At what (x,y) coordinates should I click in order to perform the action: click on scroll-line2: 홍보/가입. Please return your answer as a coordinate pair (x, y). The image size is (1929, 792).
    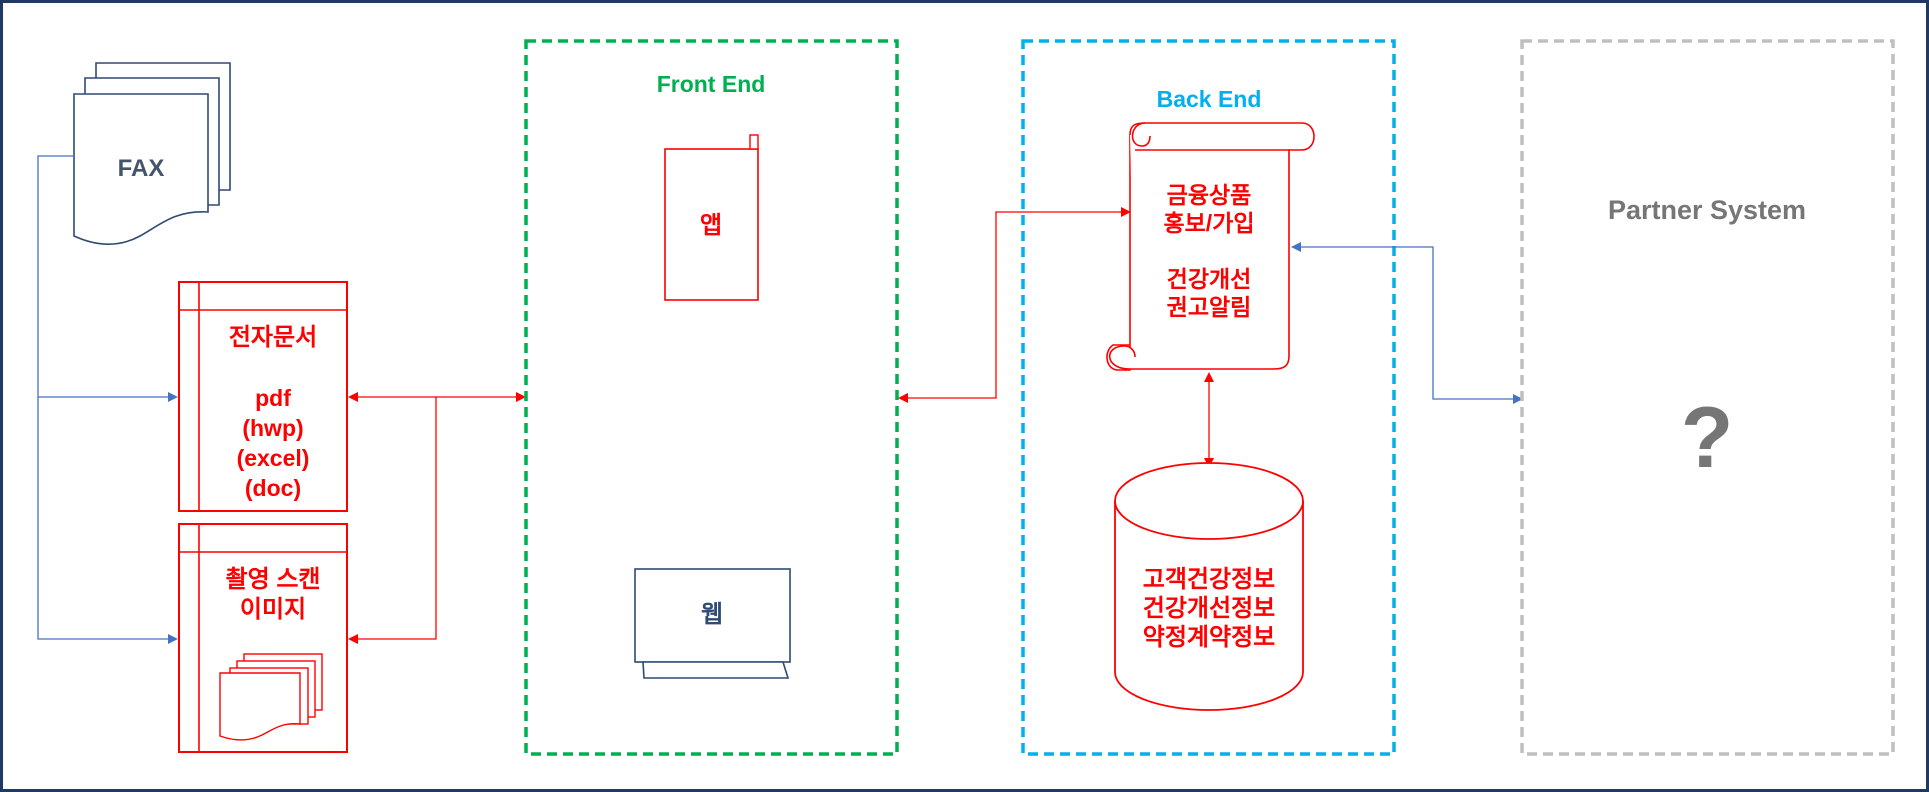
    Looking at the image, I should click on (1208, 223).